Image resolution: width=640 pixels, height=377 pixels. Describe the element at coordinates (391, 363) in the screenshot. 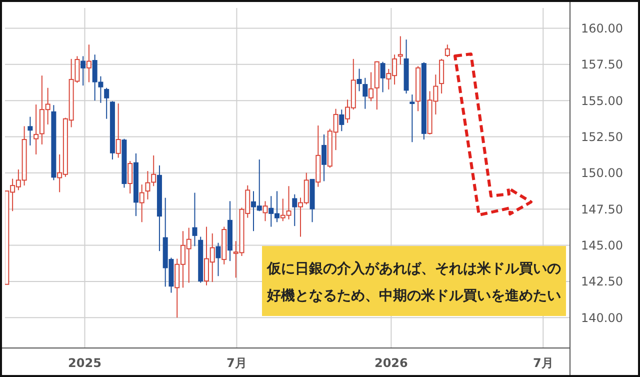

I see `x-tick-label: 2026` at that location.